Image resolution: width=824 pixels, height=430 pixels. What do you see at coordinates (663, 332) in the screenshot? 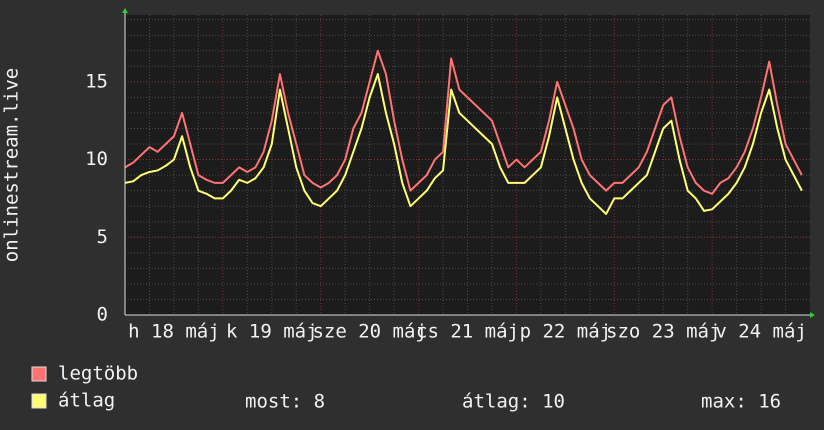
I see `x-tick-label: szo 23 máj` at bounding box center [663, 332].